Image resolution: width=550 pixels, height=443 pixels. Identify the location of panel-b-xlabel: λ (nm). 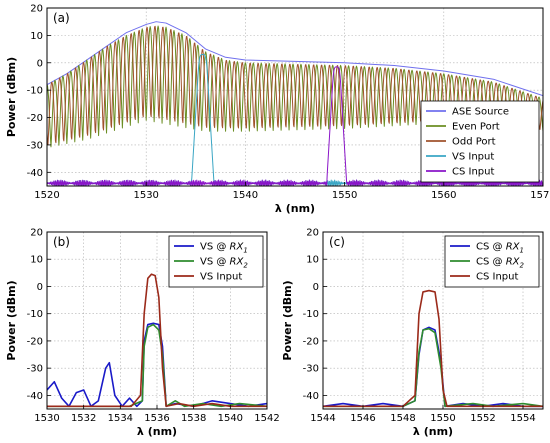
(157, 431).